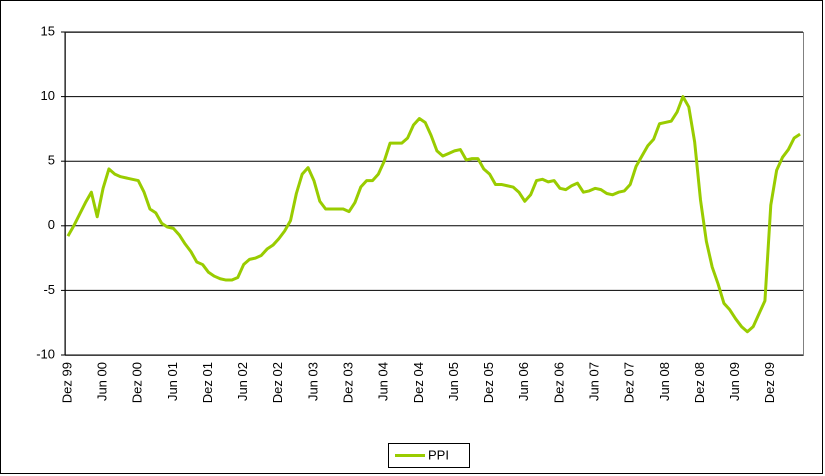 This screenshot has width=825, height=476. I want to click on x-tick-label: Dez 03, so click(348, 382).